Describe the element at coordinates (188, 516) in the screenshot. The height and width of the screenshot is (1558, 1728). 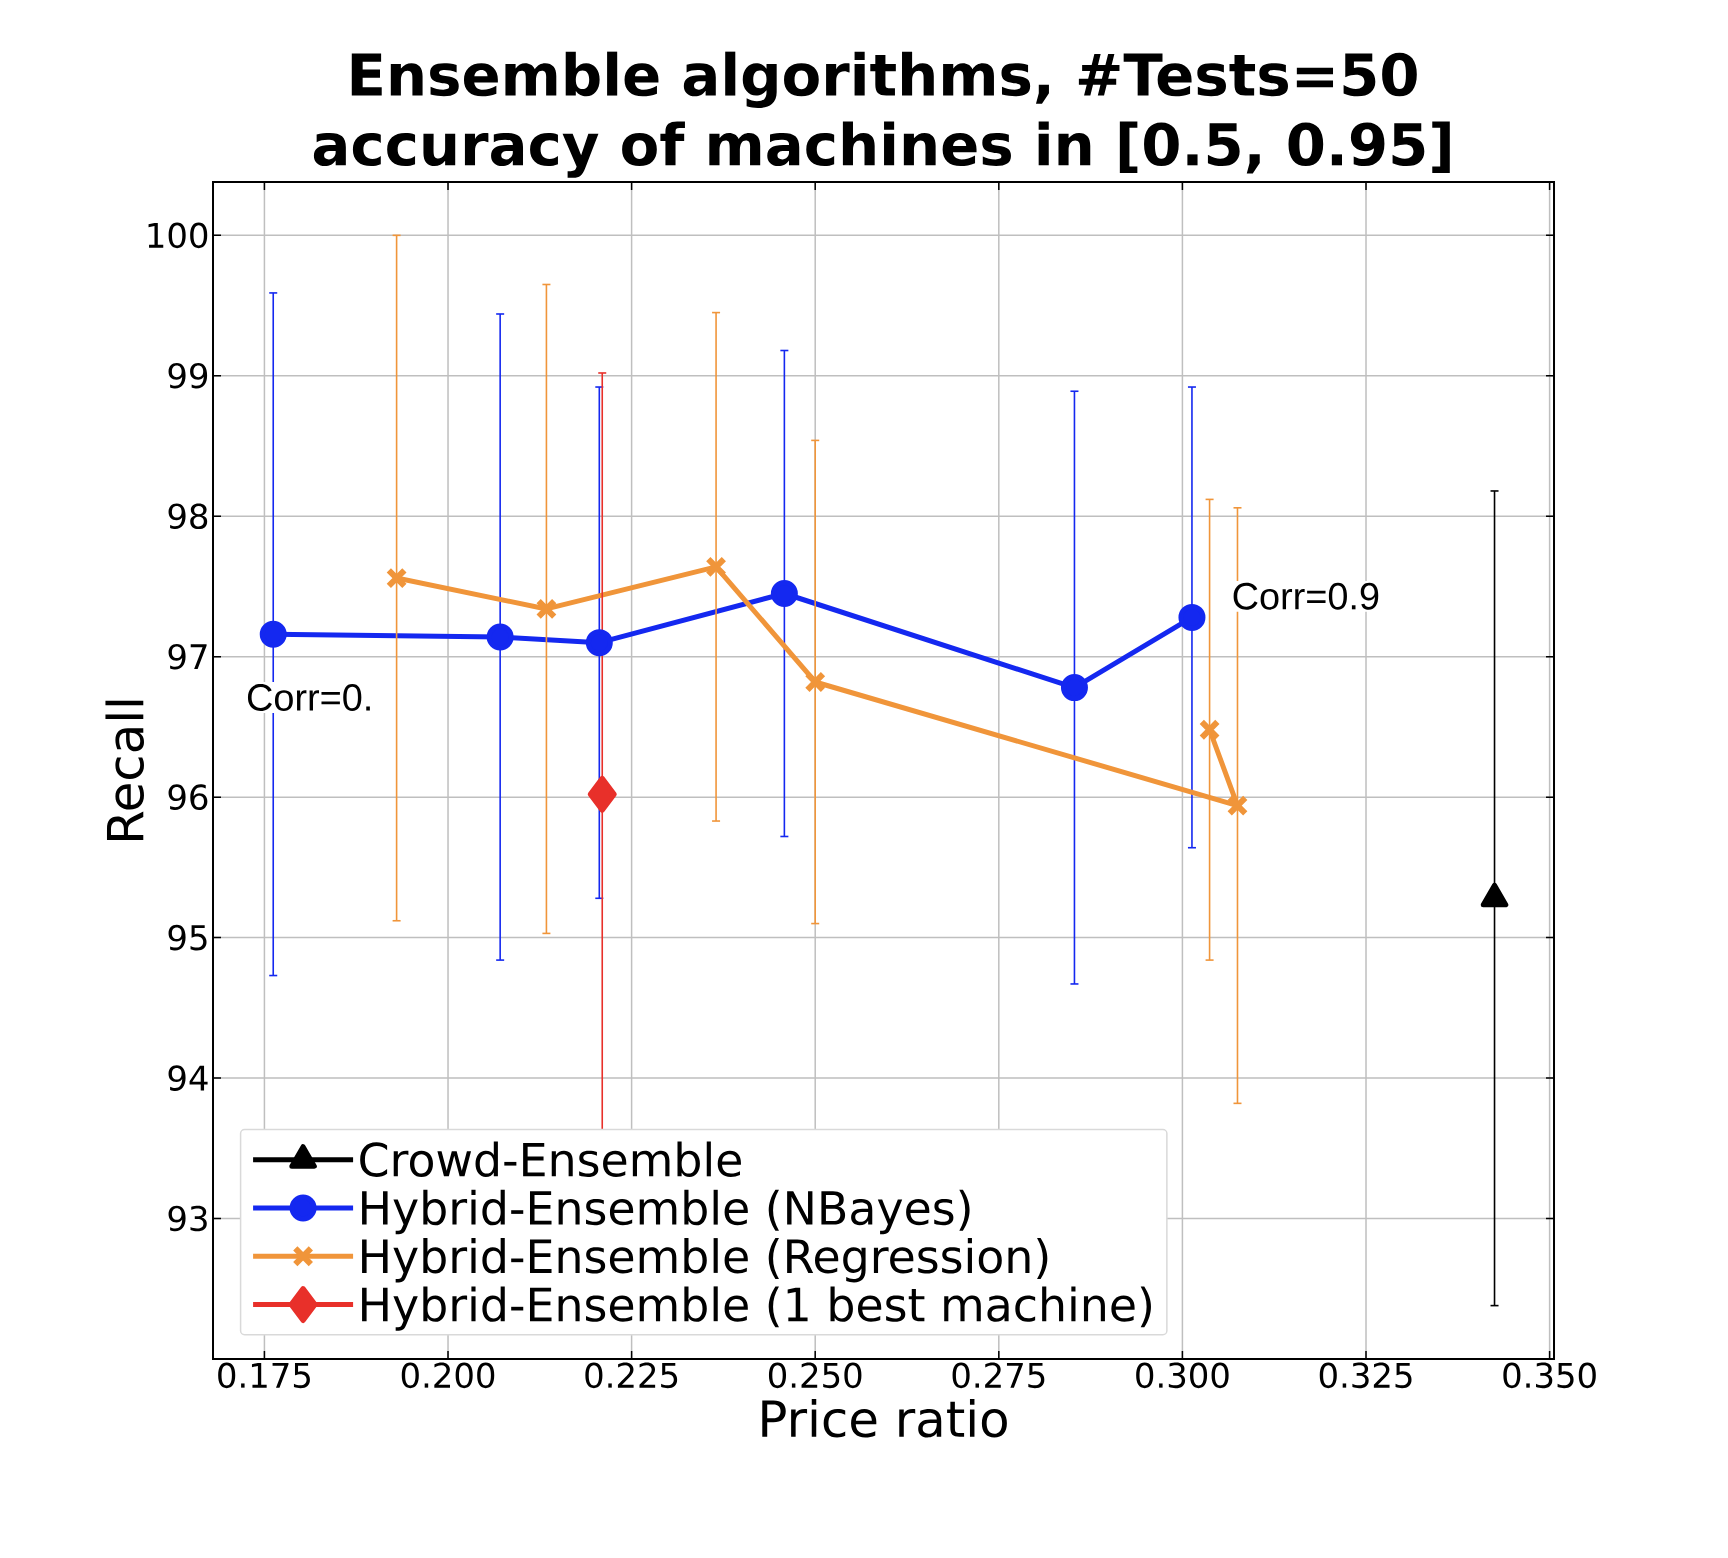
I see `y-tick-label: 98` at that location.